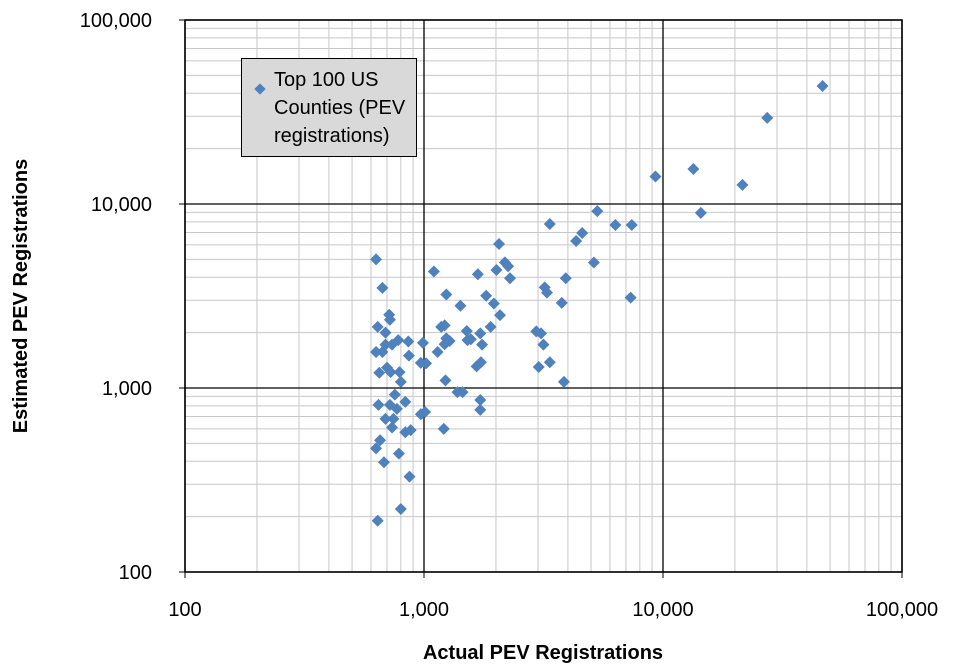 This screenshot has height=671, width=954. What do you see at coordinates (662, 610) in the screenshot?
I see `x-tick-label: 10,000` at bounding box center [662, 610].